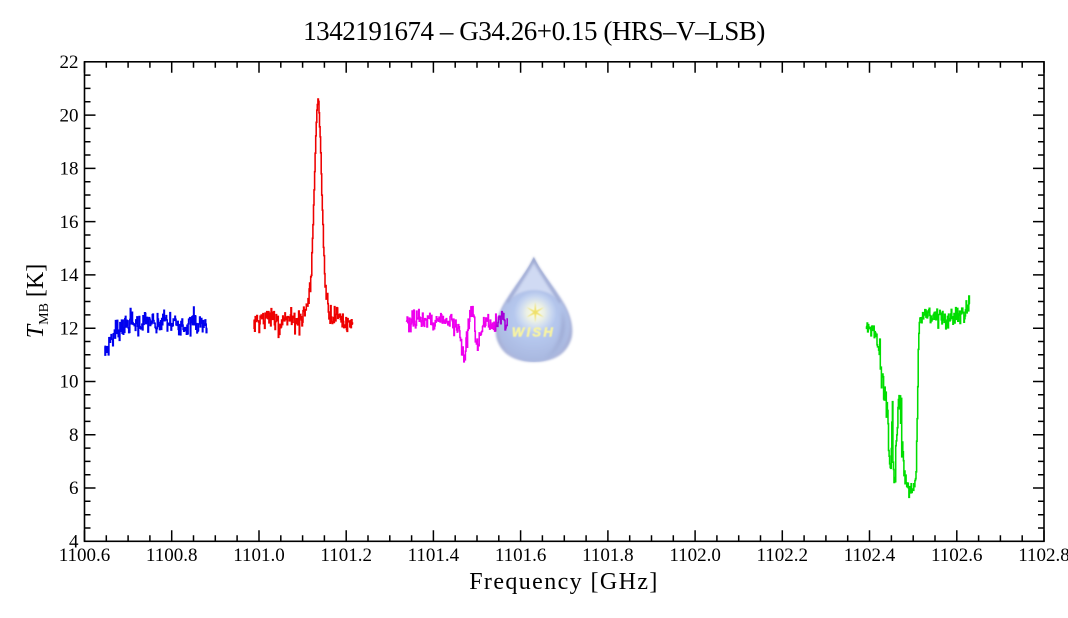 Image resolution: width=1068 pixels, height=618 pixels. Describe the element at coordinates (608, 555) in the screenshot. I see `svg-text: 1101.8` at that location.